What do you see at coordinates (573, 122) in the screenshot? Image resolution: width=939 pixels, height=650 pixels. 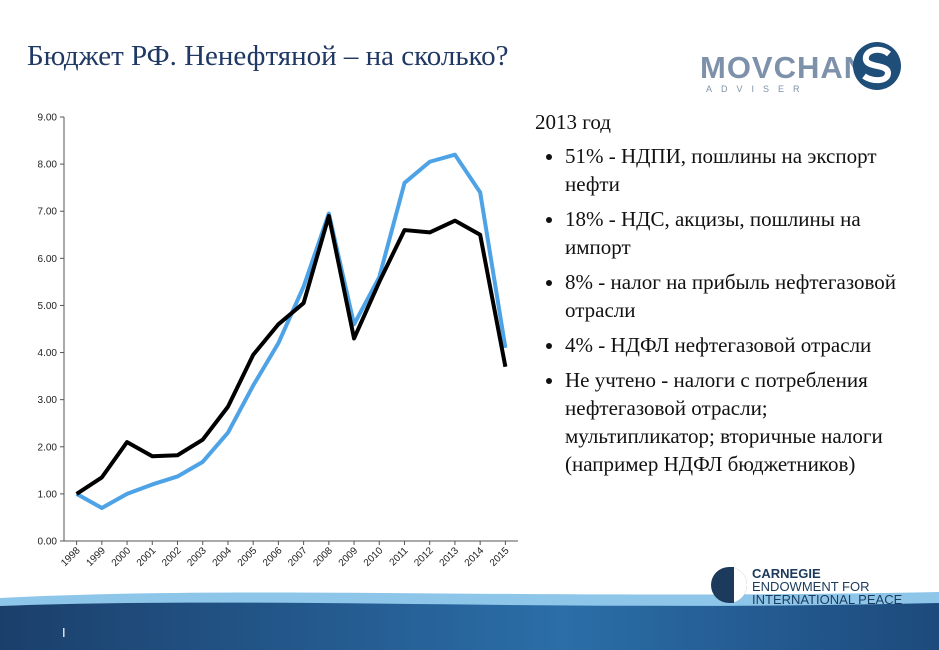 I see `notes-heading: 2013 год` at bounding box center [573, 122].